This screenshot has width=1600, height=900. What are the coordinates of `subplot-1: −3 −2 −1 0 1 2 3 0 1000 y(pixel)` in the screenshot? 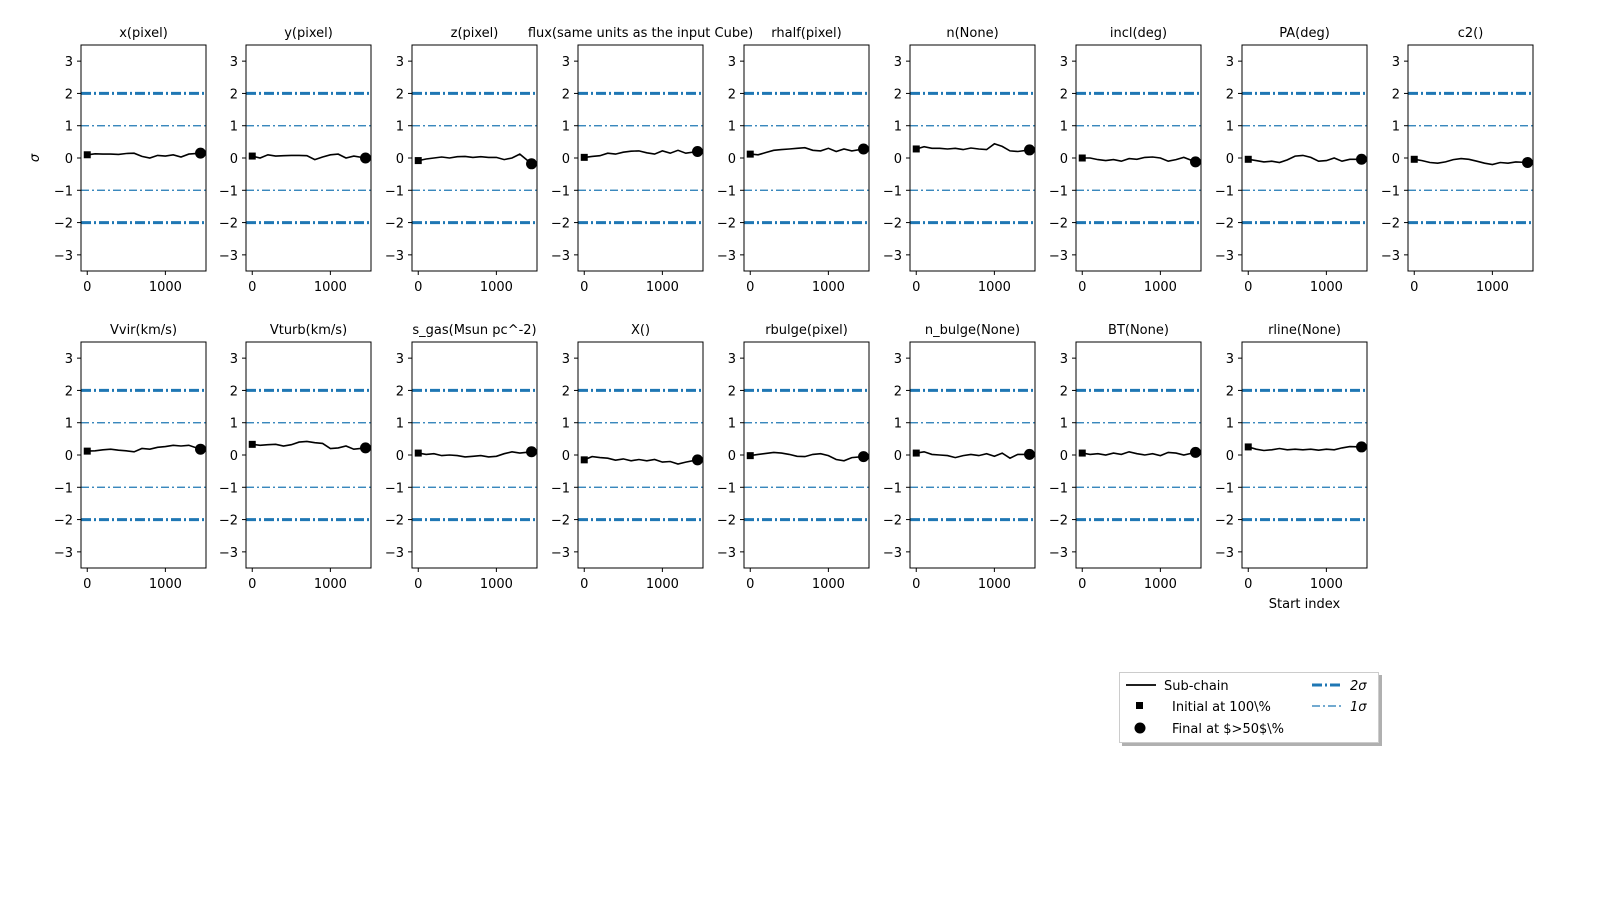 It's located at (295, 160).